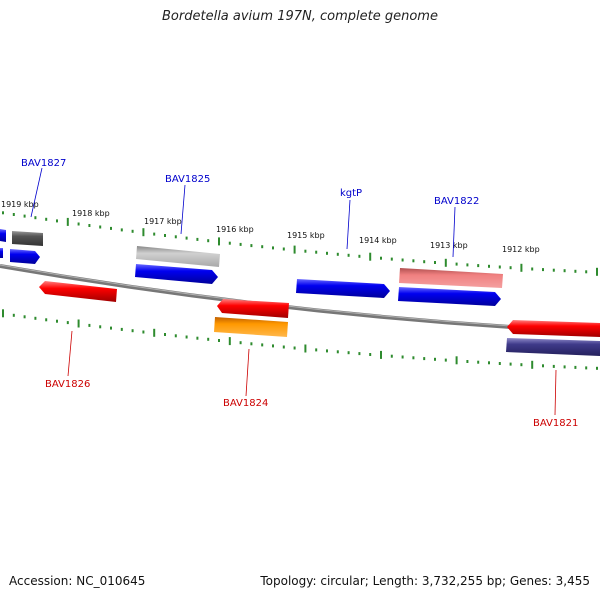  I want to click on gene-arrow-grey, so click(178, 256).